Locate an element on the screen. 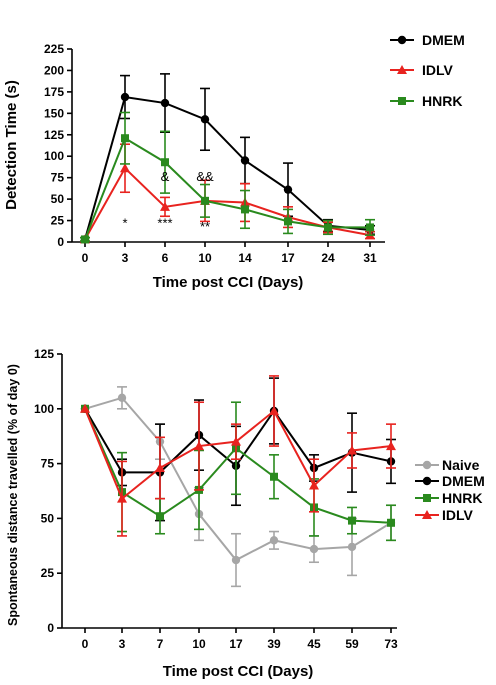  significance-annotation: * is located at coordinates (124, 222).